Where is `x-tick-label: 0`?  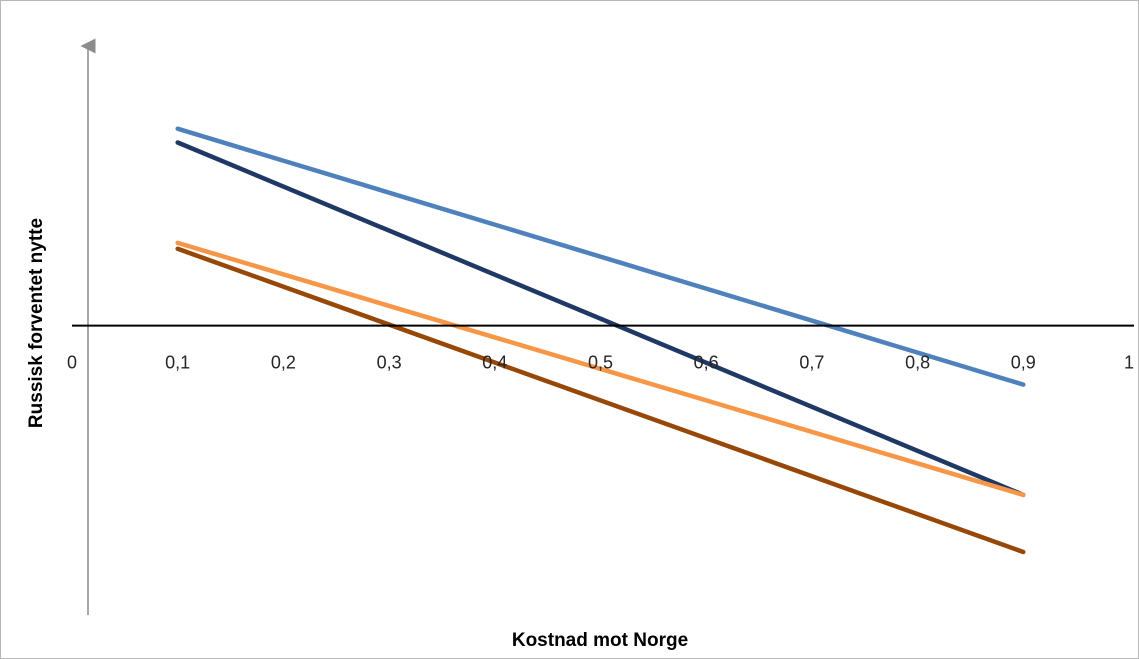 x-tick-label: 0 is located at coordinates (72, 363).